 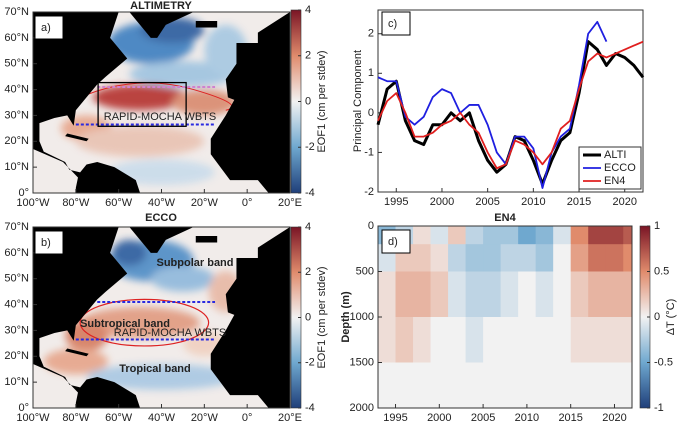 I want to click on y-tick-label: -1, so click(x=369, y=152).